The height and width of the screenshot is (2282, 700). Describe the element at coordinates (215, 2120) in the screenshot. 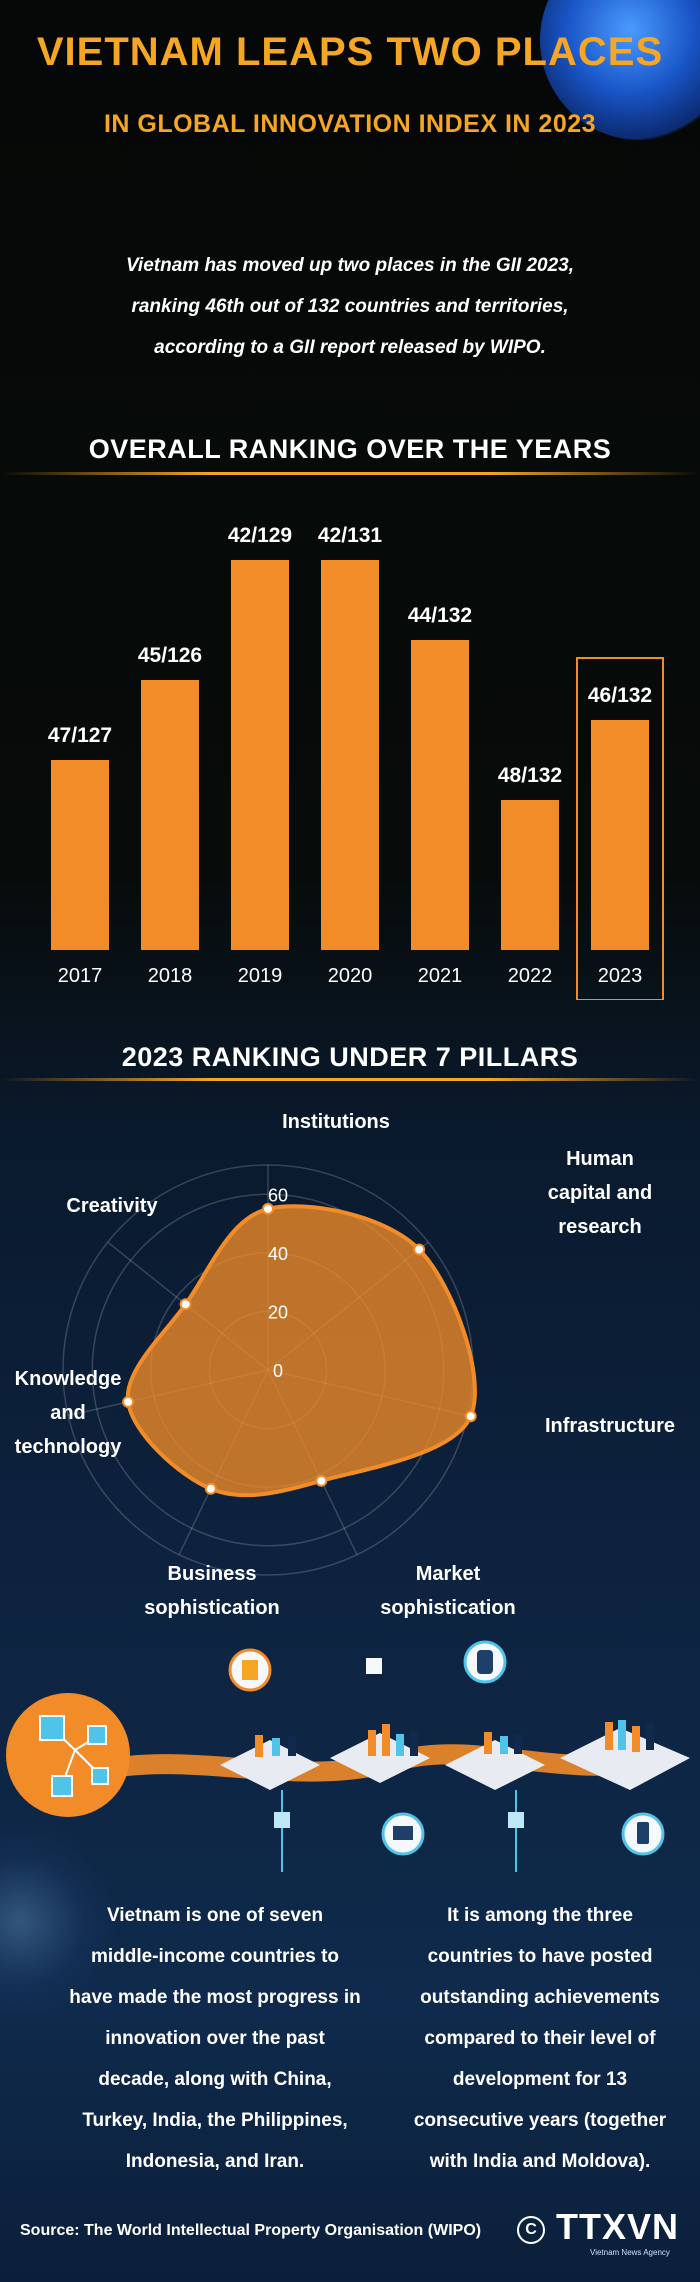

I see `text-line: Turkey, India, the Philippines,` at that location.